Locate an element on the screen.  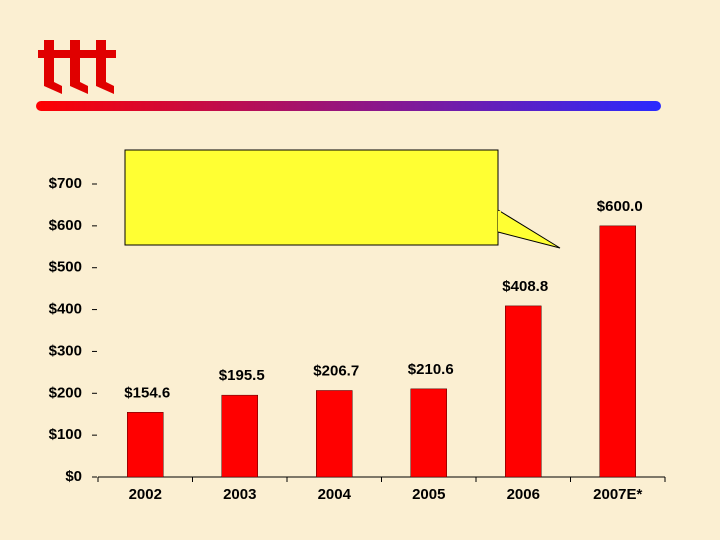
y-tick-label: $0 is located at coordinates (73, 476).